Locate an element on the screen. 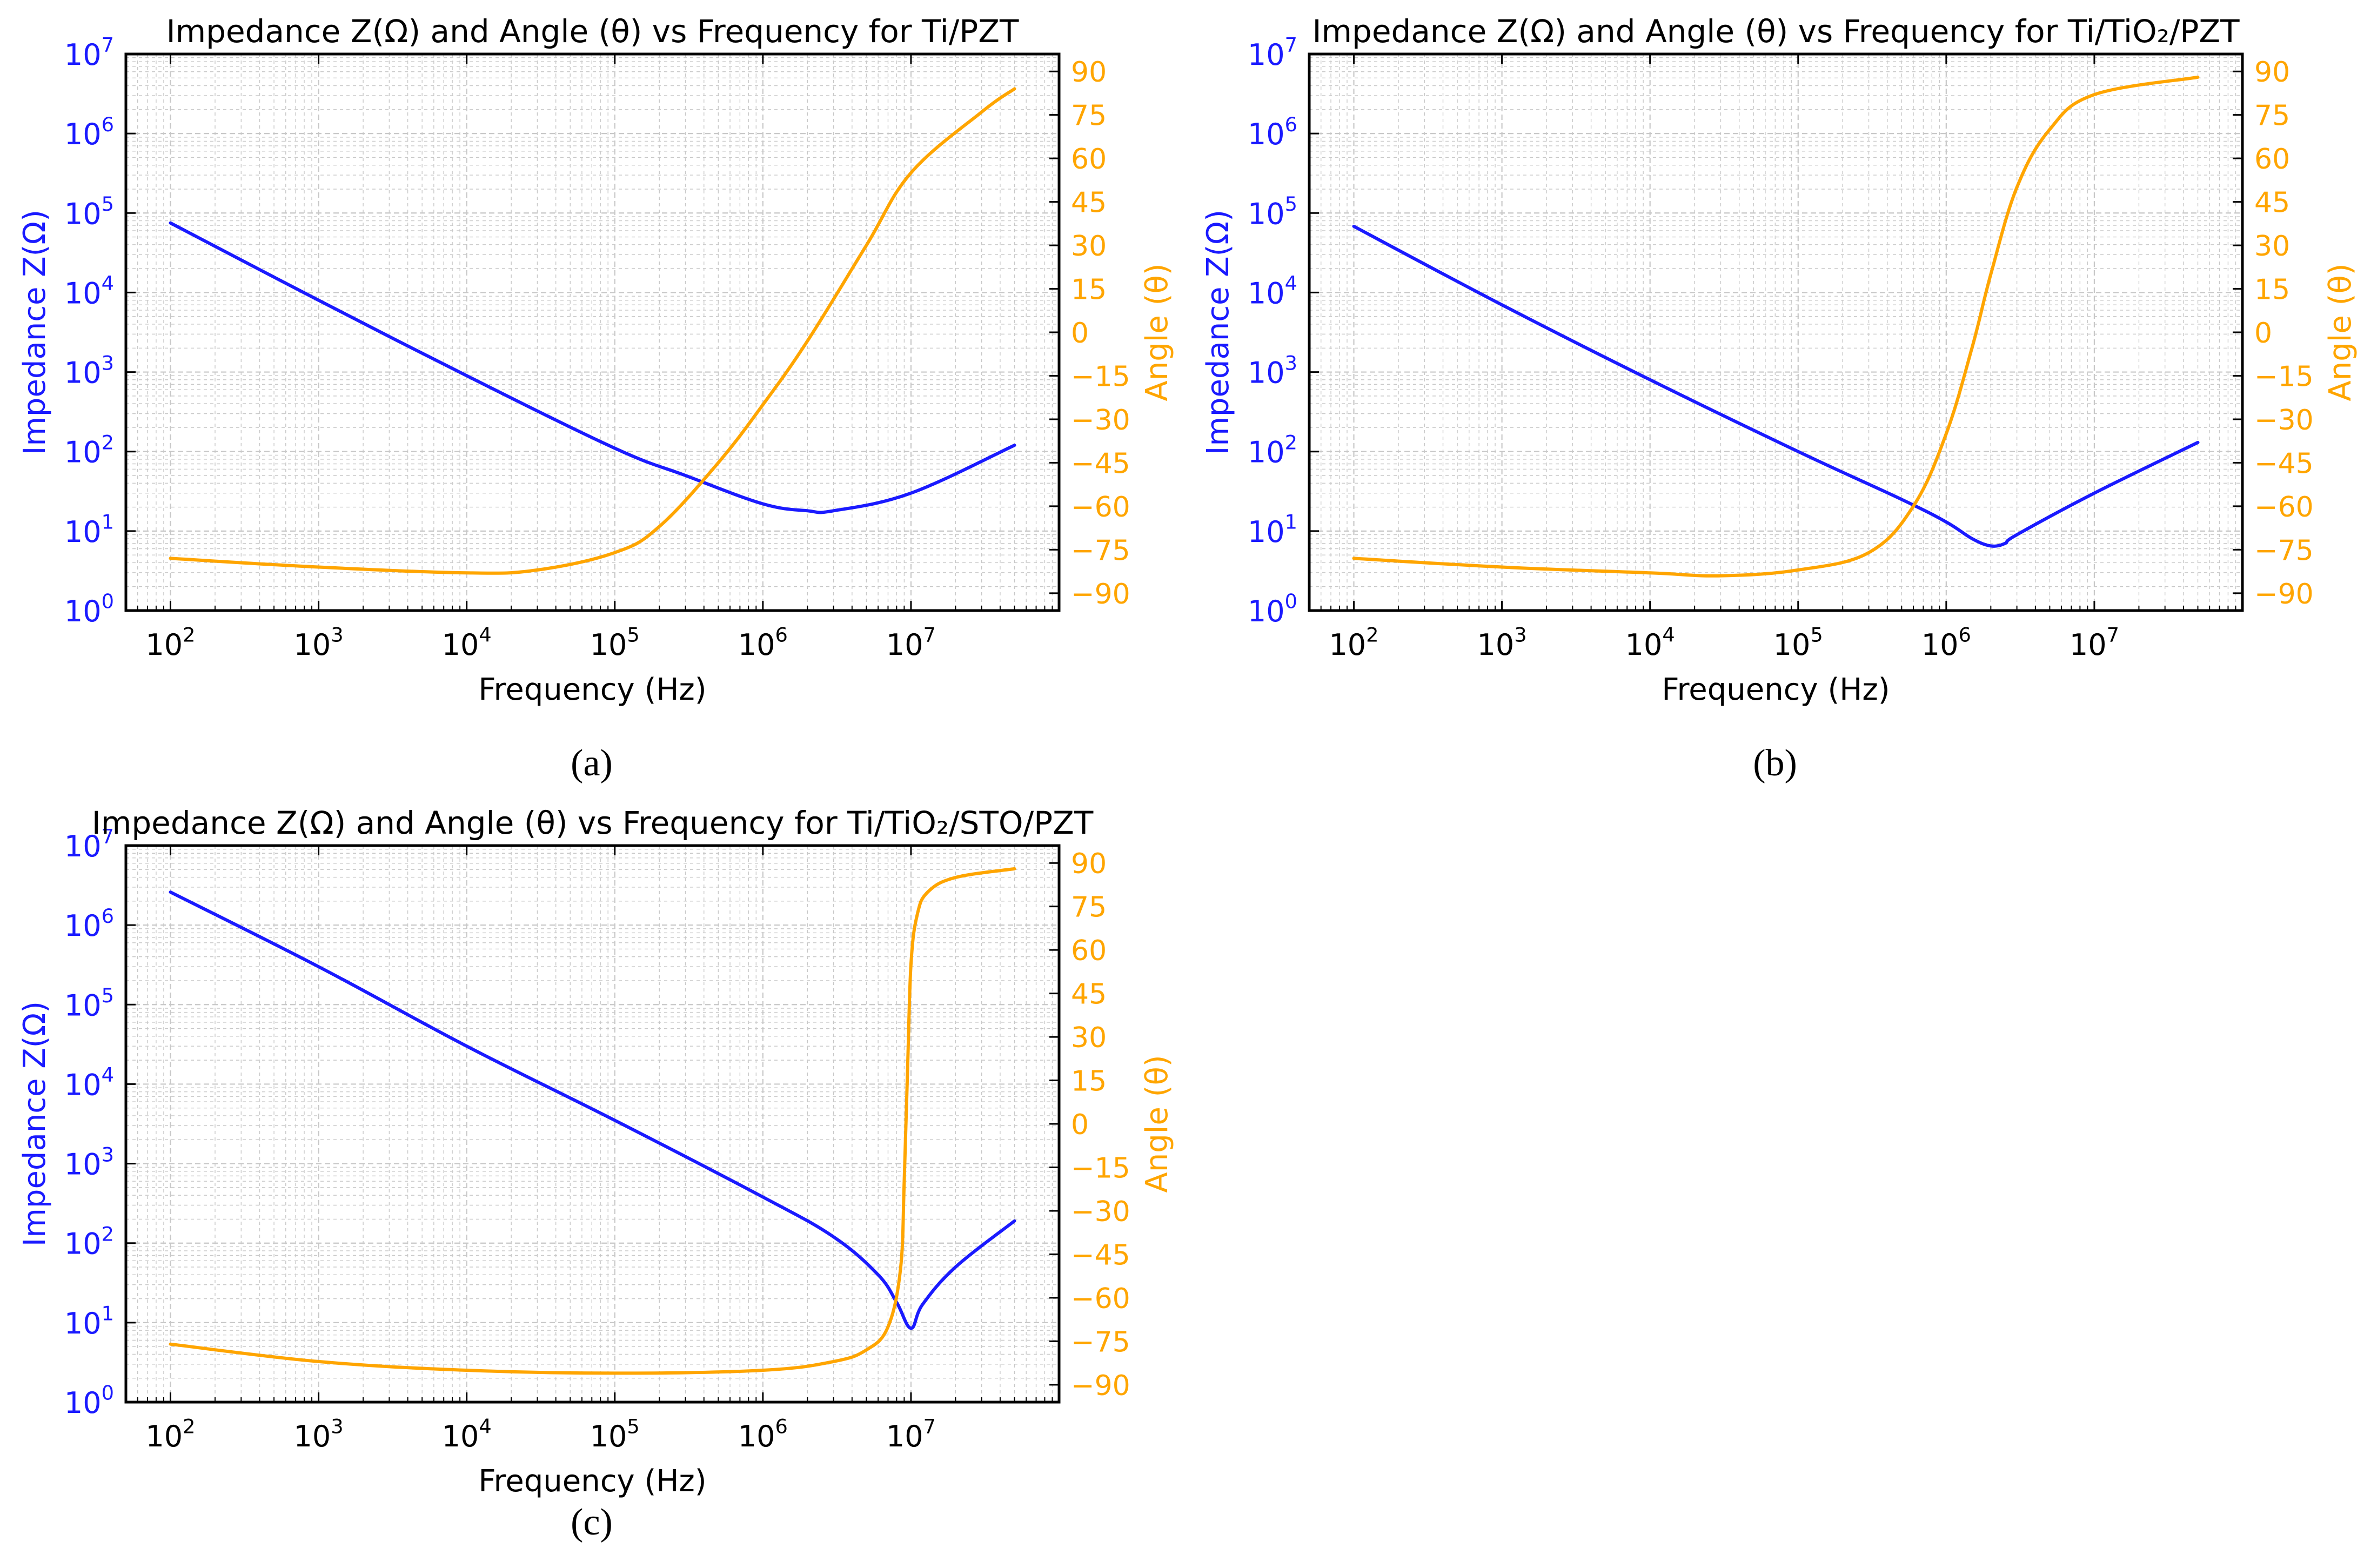  impedance-series-line is located at coordinates (592, 367).